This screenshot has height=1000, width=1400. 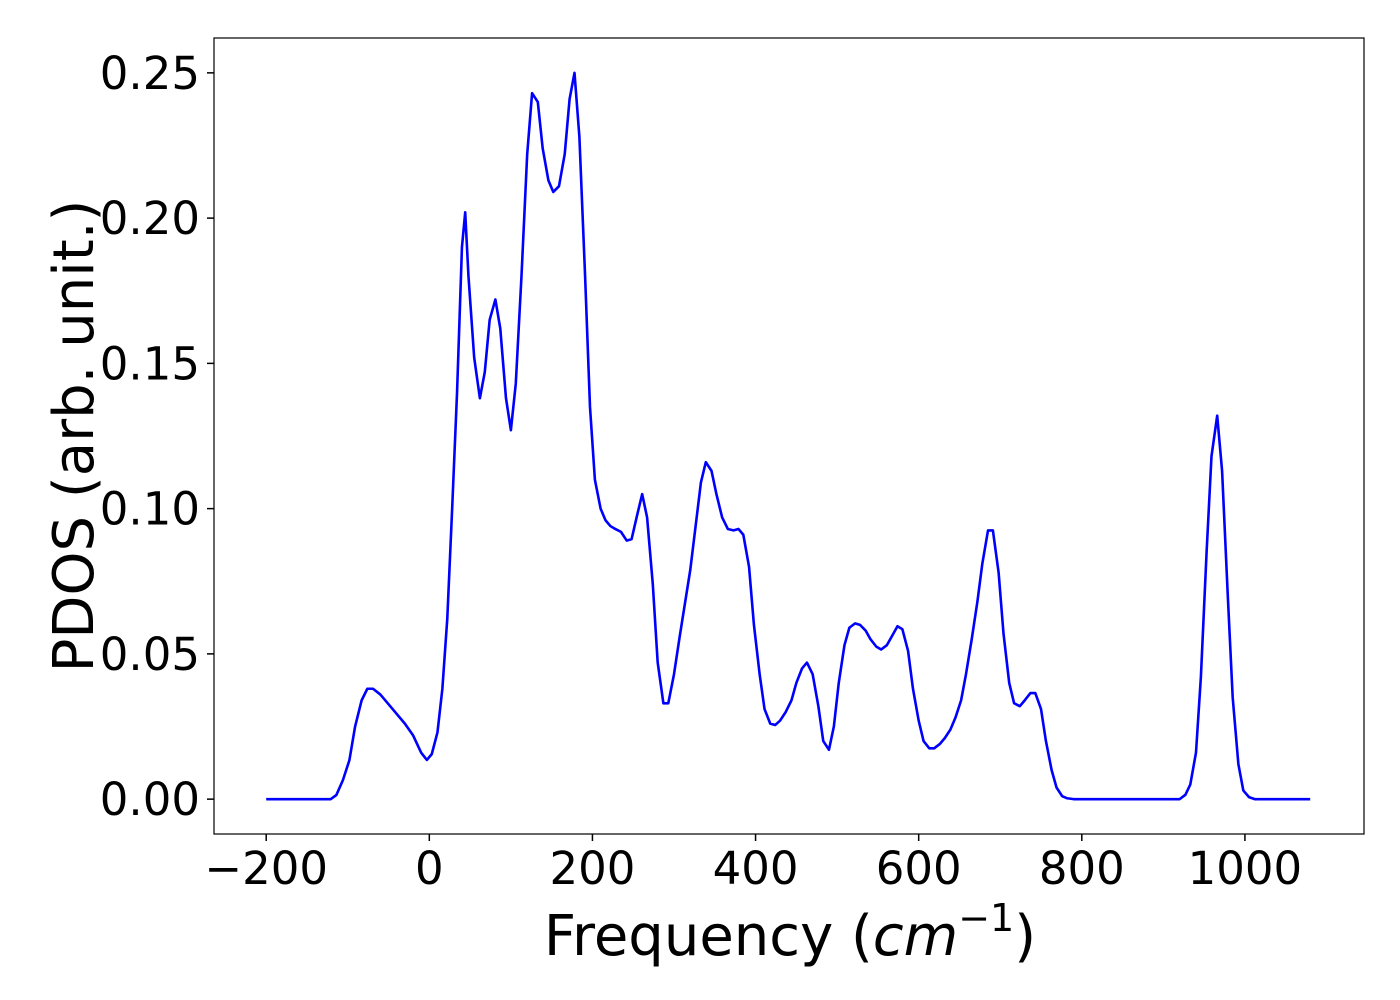 I want to click on y-tick-label: 0.05, so click(x=150, y=654).